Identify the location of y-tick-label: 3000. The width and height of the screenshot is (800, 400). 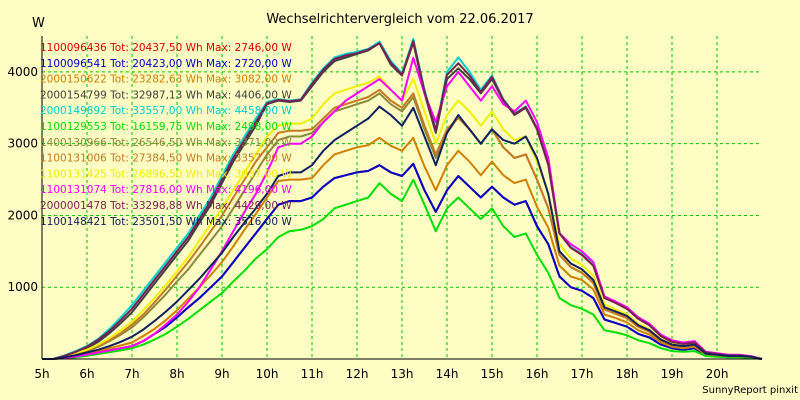
(22, 144).